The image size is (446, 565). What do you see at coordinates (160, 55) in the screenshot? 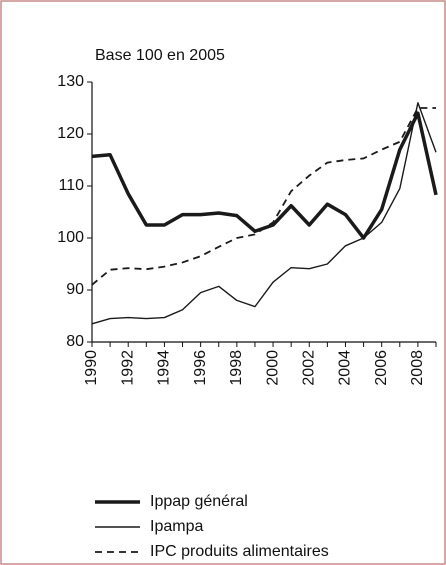
I see `chart-subtitle: Base 100 en 2005` at bounding box center [160, 55].